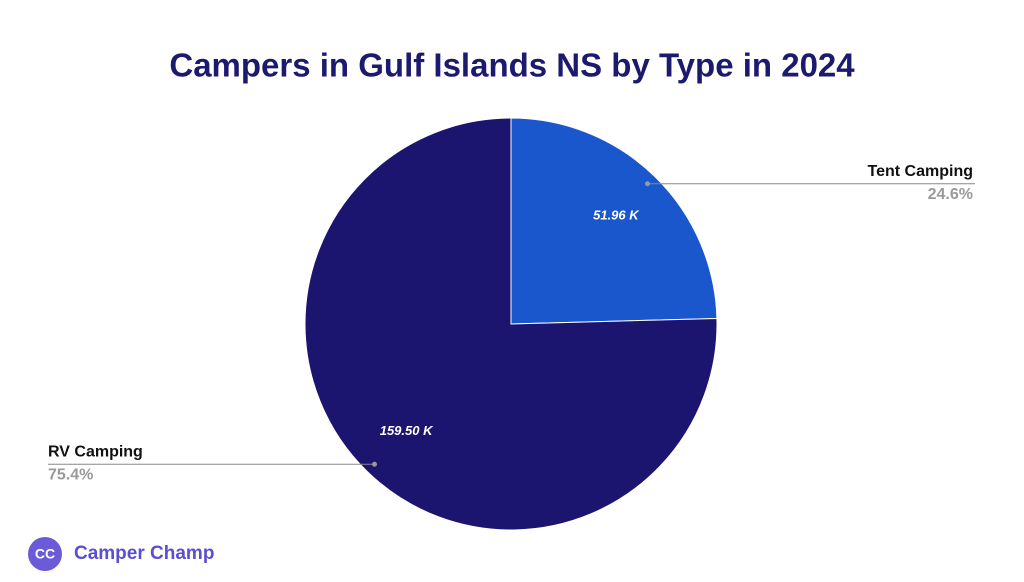 The image size is (1024, 582). Describe the element at coordinates (407, 430) in the screenshot. I see `value-label: 159.50 K` at that location.